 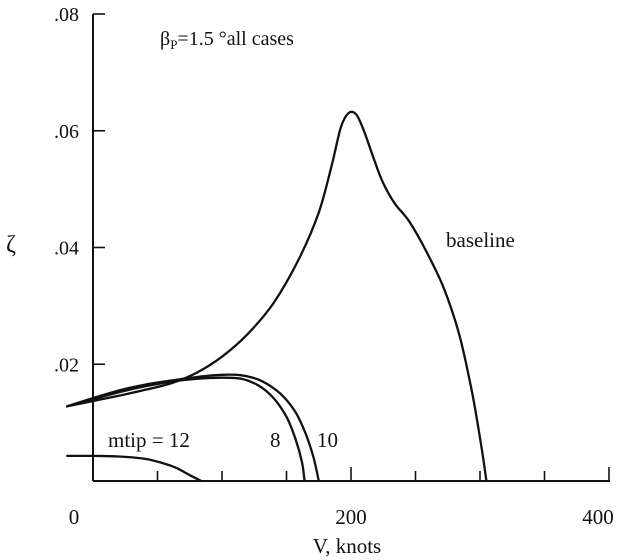 What do you see at coordinates (165, 39) in the screenshot?
I see `beta-symbol: β` at bounding box center [165, 39].